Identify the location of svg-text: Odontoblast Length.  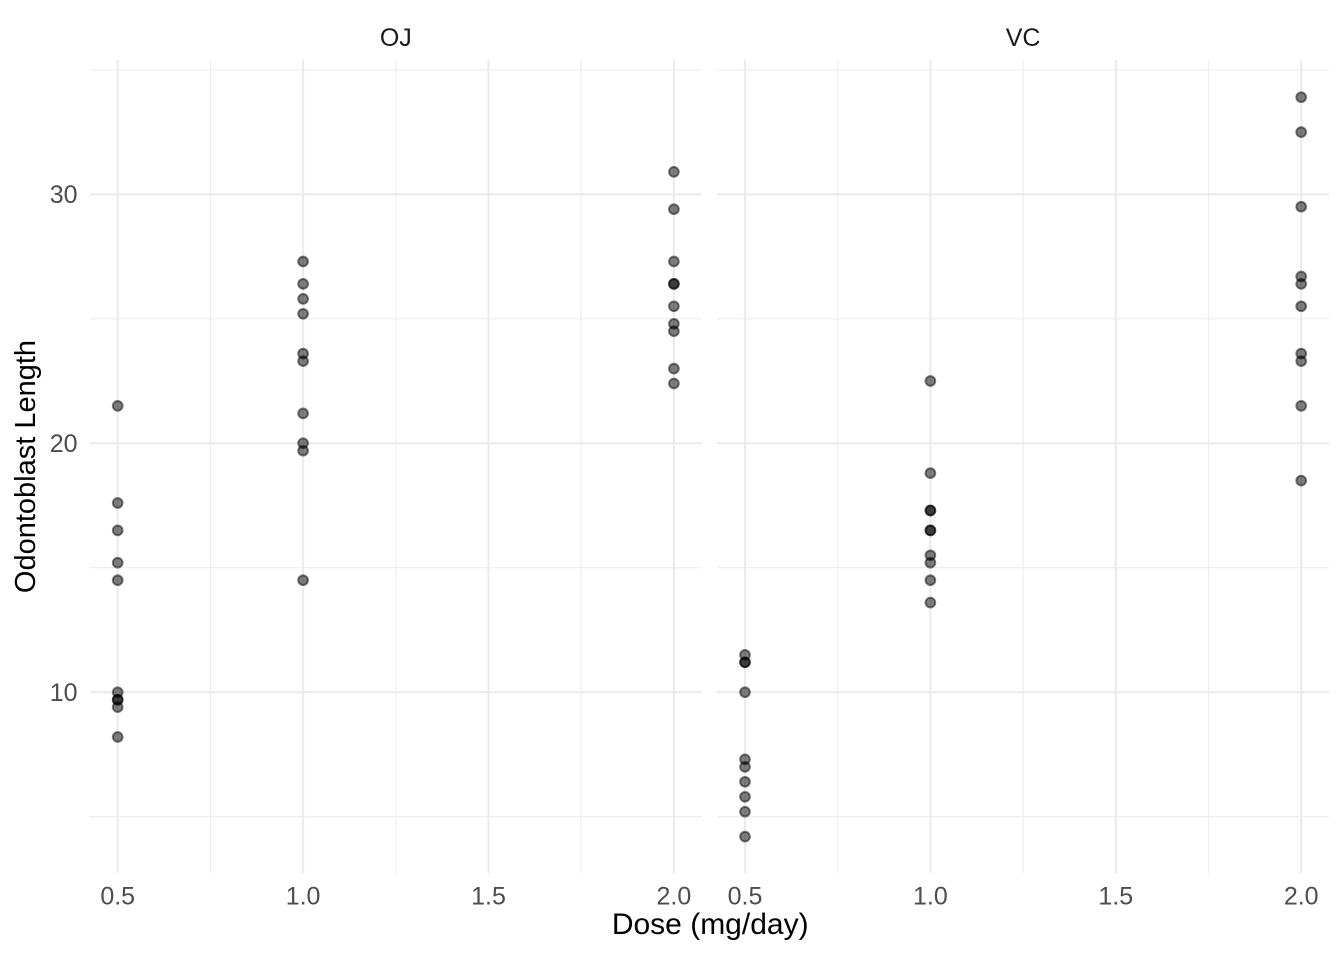
(26, 466).